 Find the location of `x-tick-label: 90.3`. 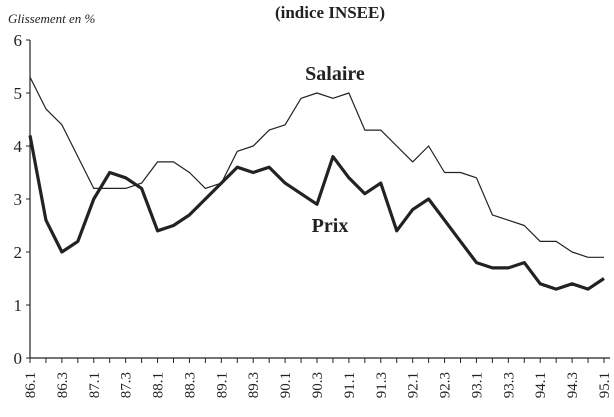

x-tick-label: 90.3 is located at coordinates (318, 385).